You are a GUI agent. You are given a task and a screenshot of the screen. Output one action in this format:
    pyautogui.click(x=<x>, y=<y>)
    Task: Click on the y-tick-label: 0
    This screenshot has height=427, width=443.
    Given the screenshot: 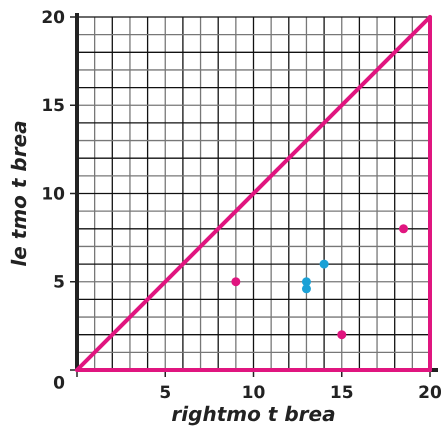 What is the action you would take?
    pyautogui.click(x=59, y=384)
    